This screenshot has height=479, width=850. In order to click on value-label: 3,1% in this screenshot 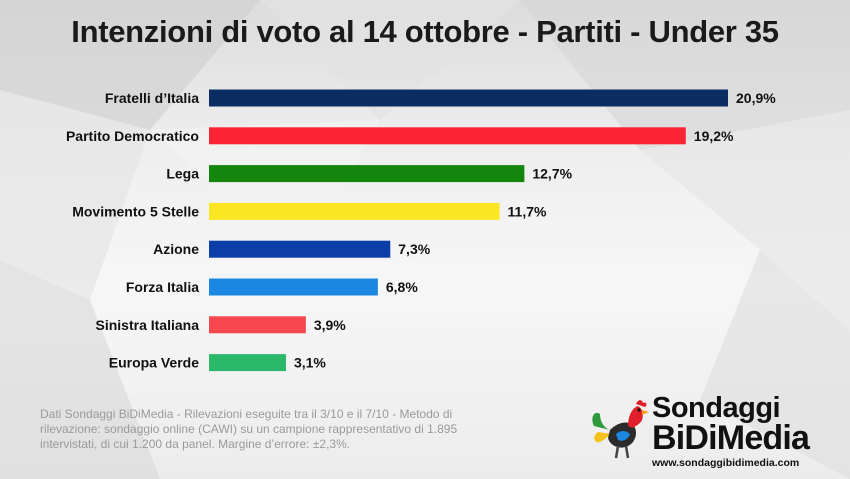, I will do `click(310, 363)`.